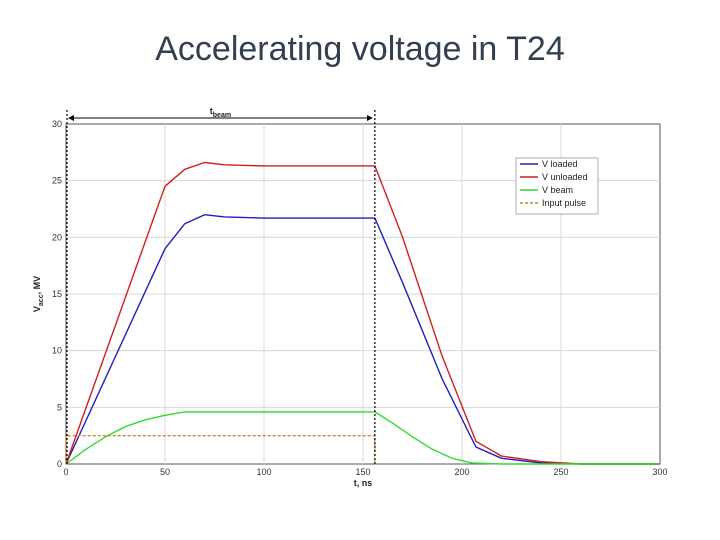 The image size is (720, 540). I want to click on x-tick-label: 300, so click(659, 472).